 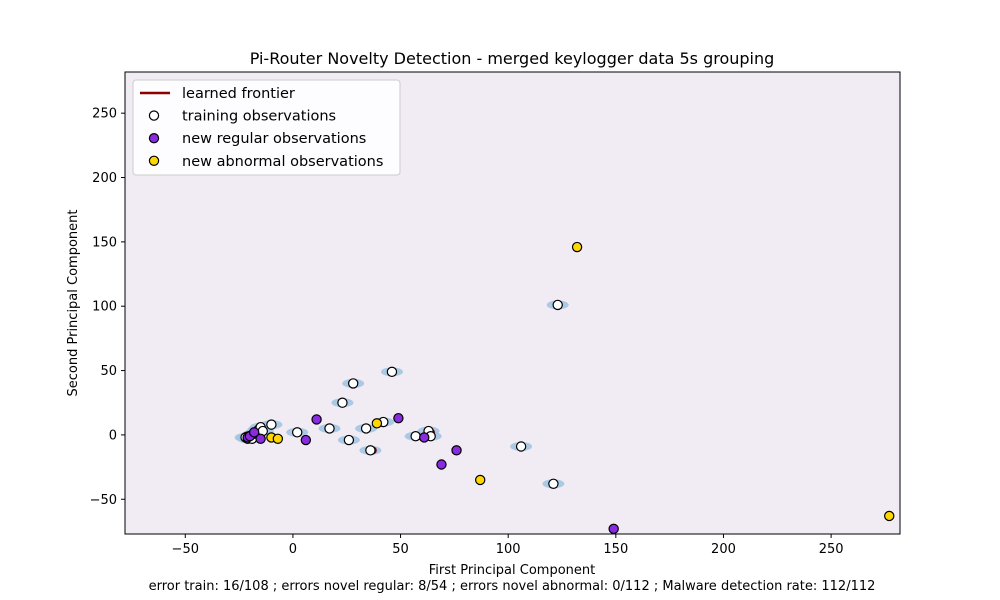 What do you see at coordinates (259, 117) in the screenshot?
I see `legend-label-1: training observations` at bounding box center [259, 117].